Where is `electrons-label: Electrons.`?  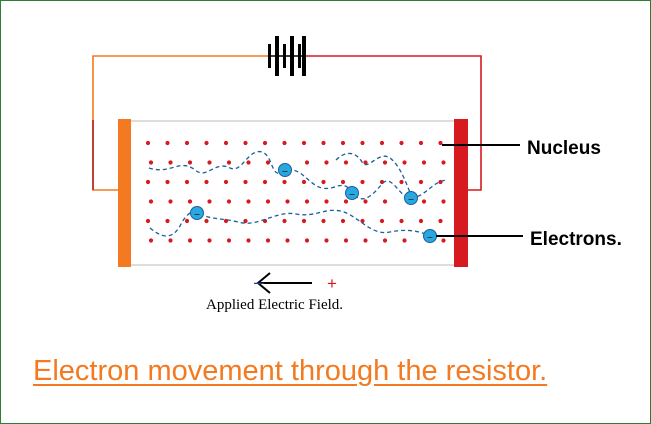
electrons-label: Electrons. is located at coordinates (576, 239).